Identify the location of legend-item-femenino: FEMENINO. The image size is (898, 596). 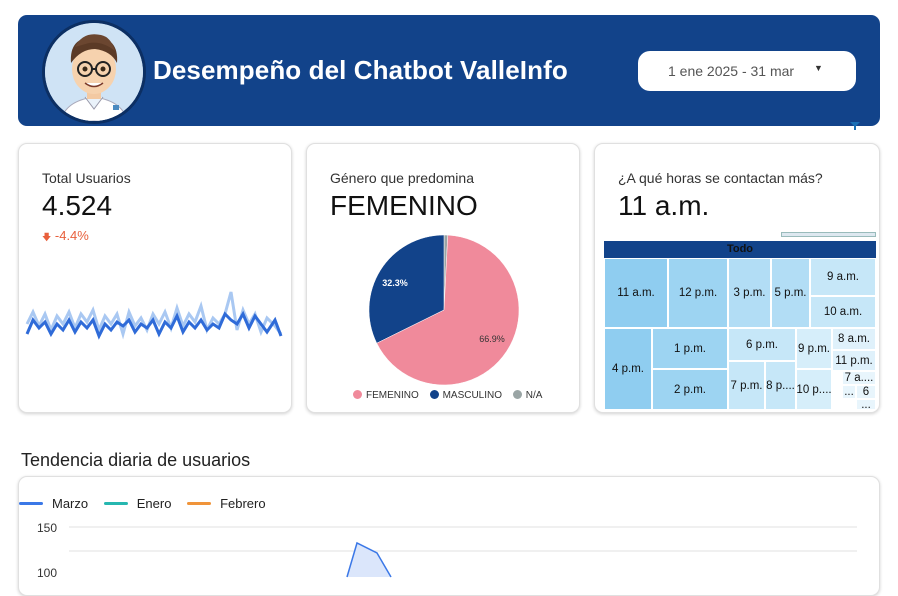
(386, 395).